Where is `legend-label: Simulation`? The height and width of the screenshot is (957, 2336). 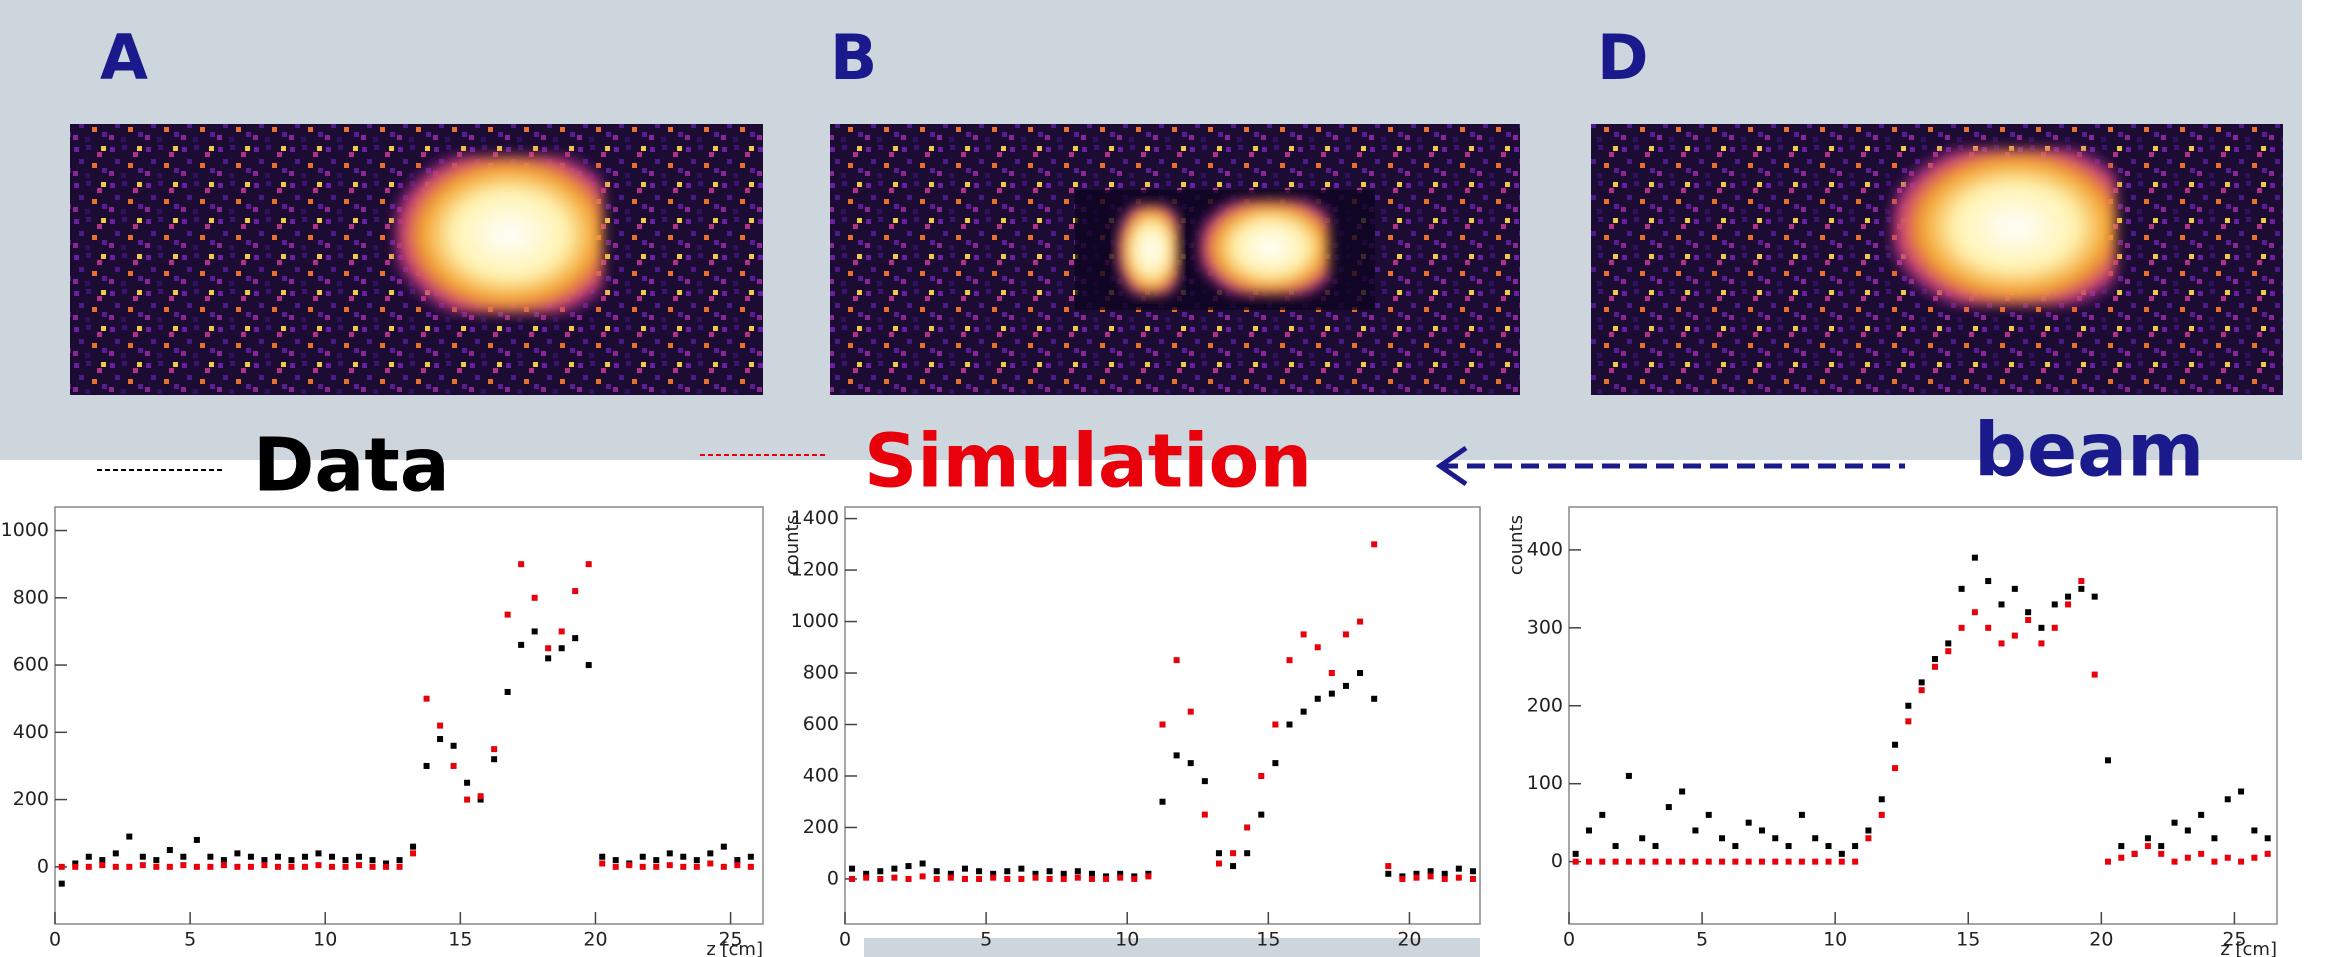
legend-label: Simulation is located at coordinates (1088, 462).